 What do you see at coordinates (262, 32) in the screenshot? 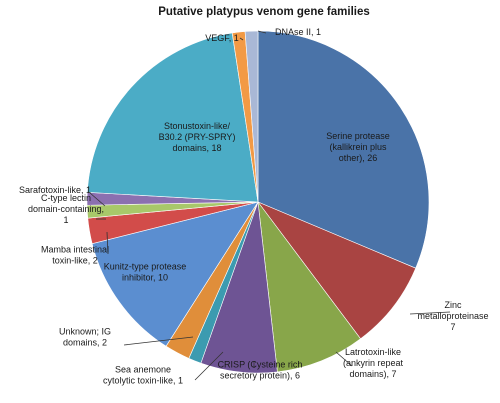
I see `leader-line-dnase-ii` at bounding box center [262, 32].